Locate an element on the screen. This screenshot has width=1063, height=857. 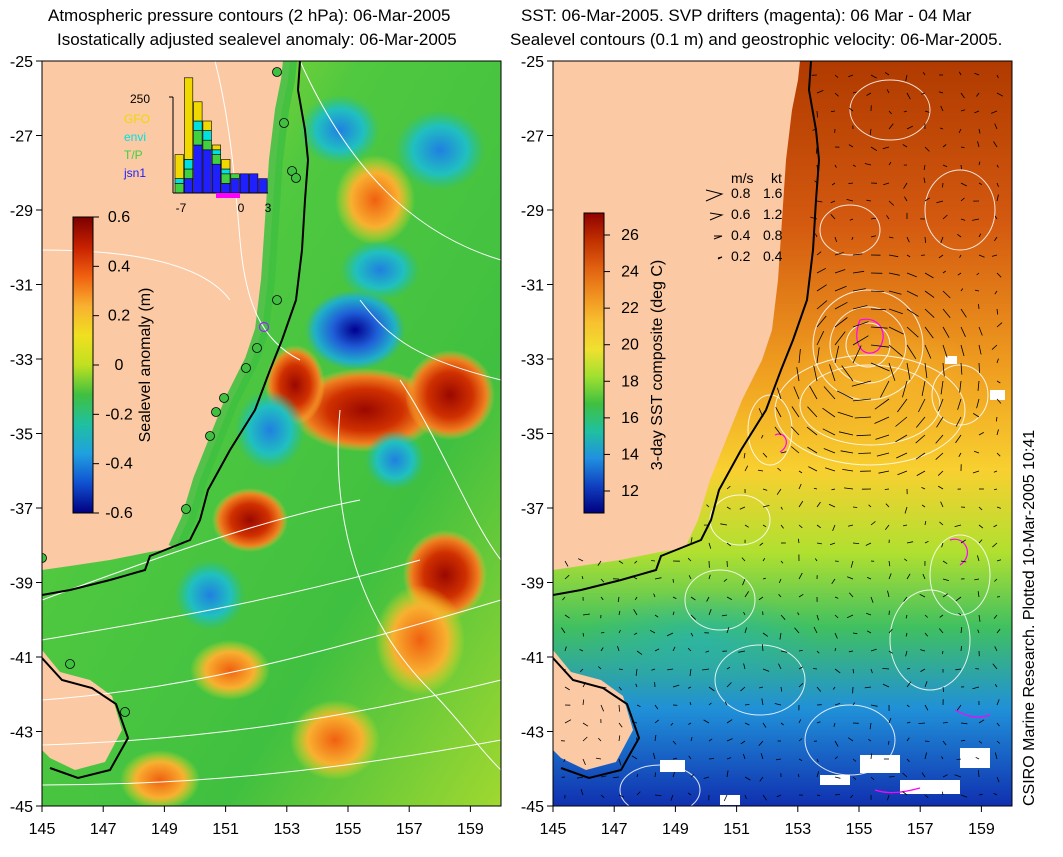
colorbar-tick-label: -0.4 is located at coordinates (119, 464).